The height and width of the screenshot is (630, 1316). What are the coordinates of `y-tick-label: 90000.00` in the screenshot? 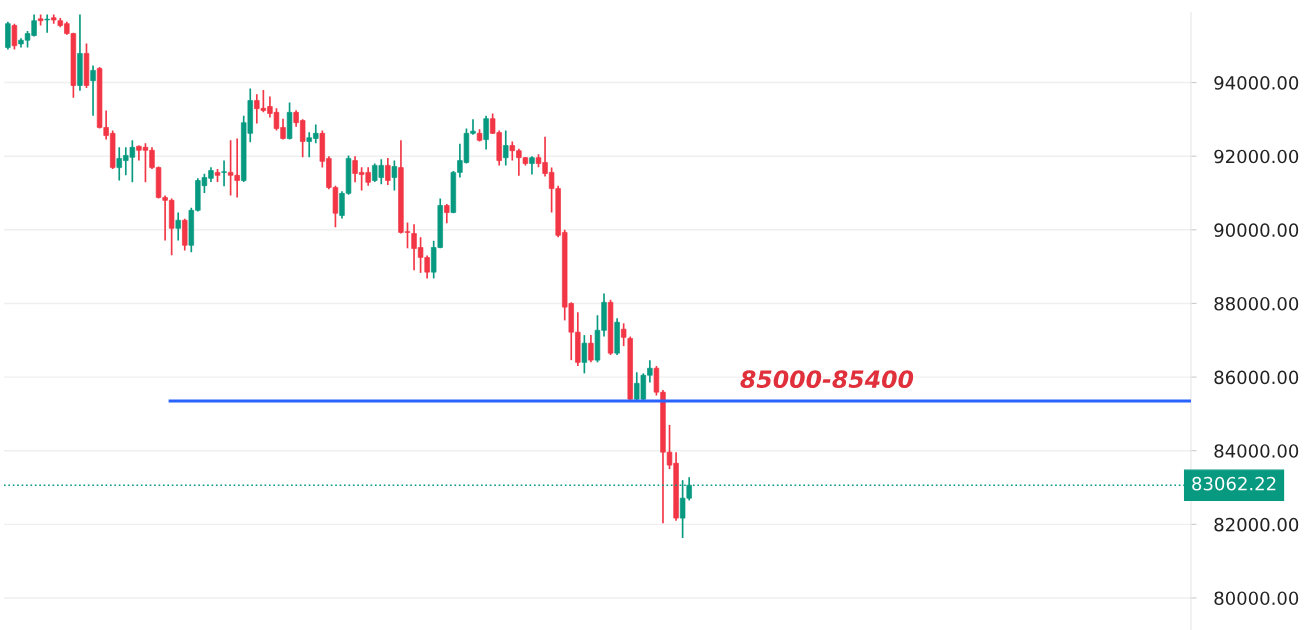 It's located at (1256, 230).